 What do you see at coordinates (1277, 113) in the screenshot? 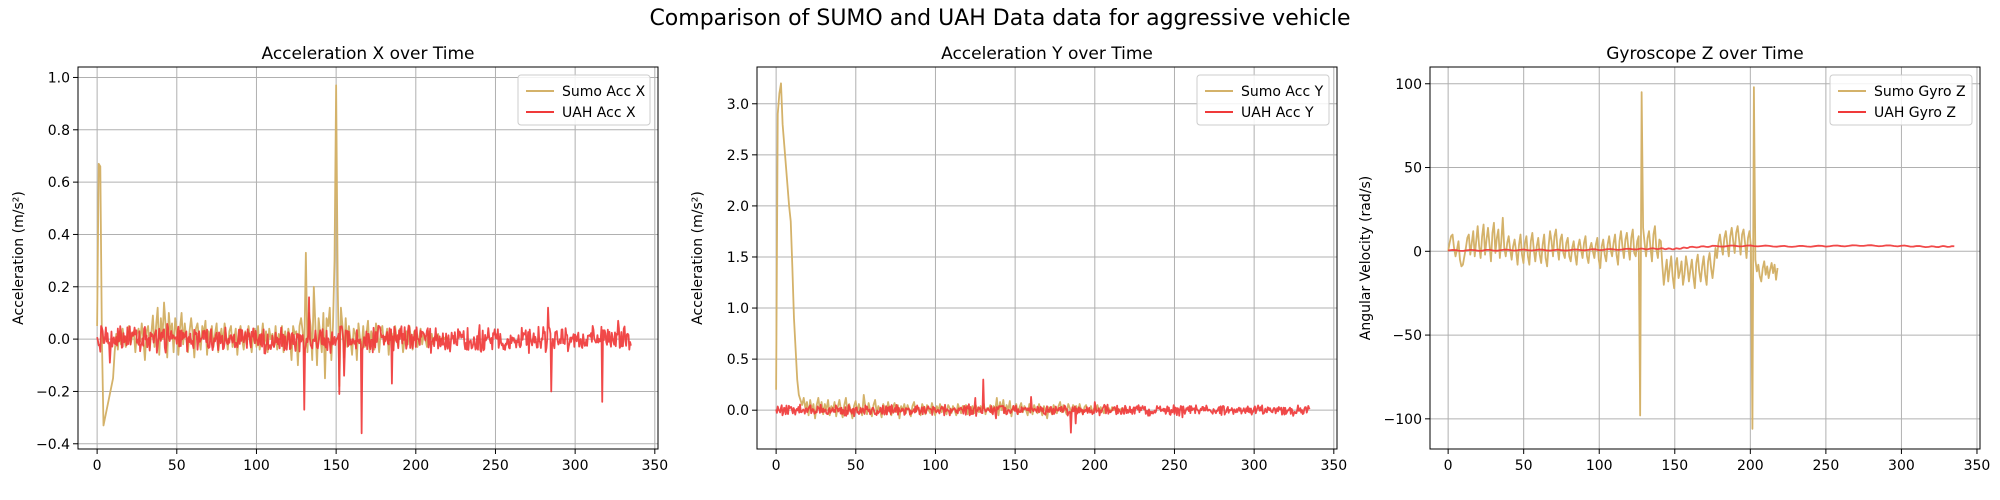
I see `legend-label: UAH Acc Y` at bounding box center [1277, 113].